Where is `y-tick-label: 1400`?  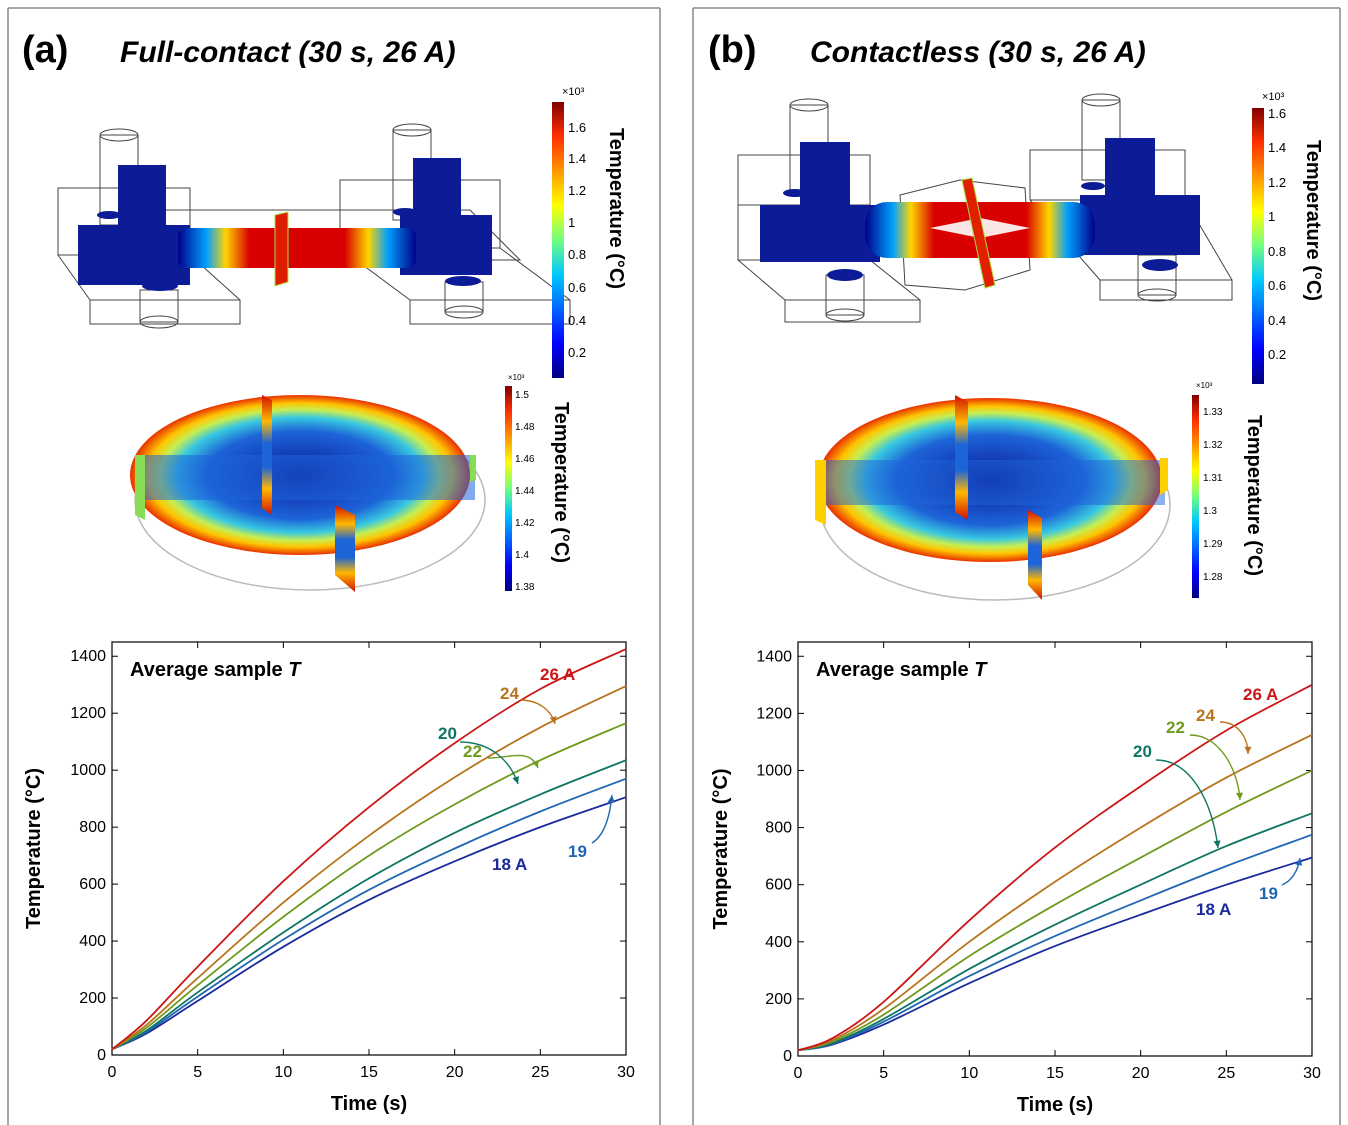 y-tick-label: 1400 is located at coordinates (774, 656).